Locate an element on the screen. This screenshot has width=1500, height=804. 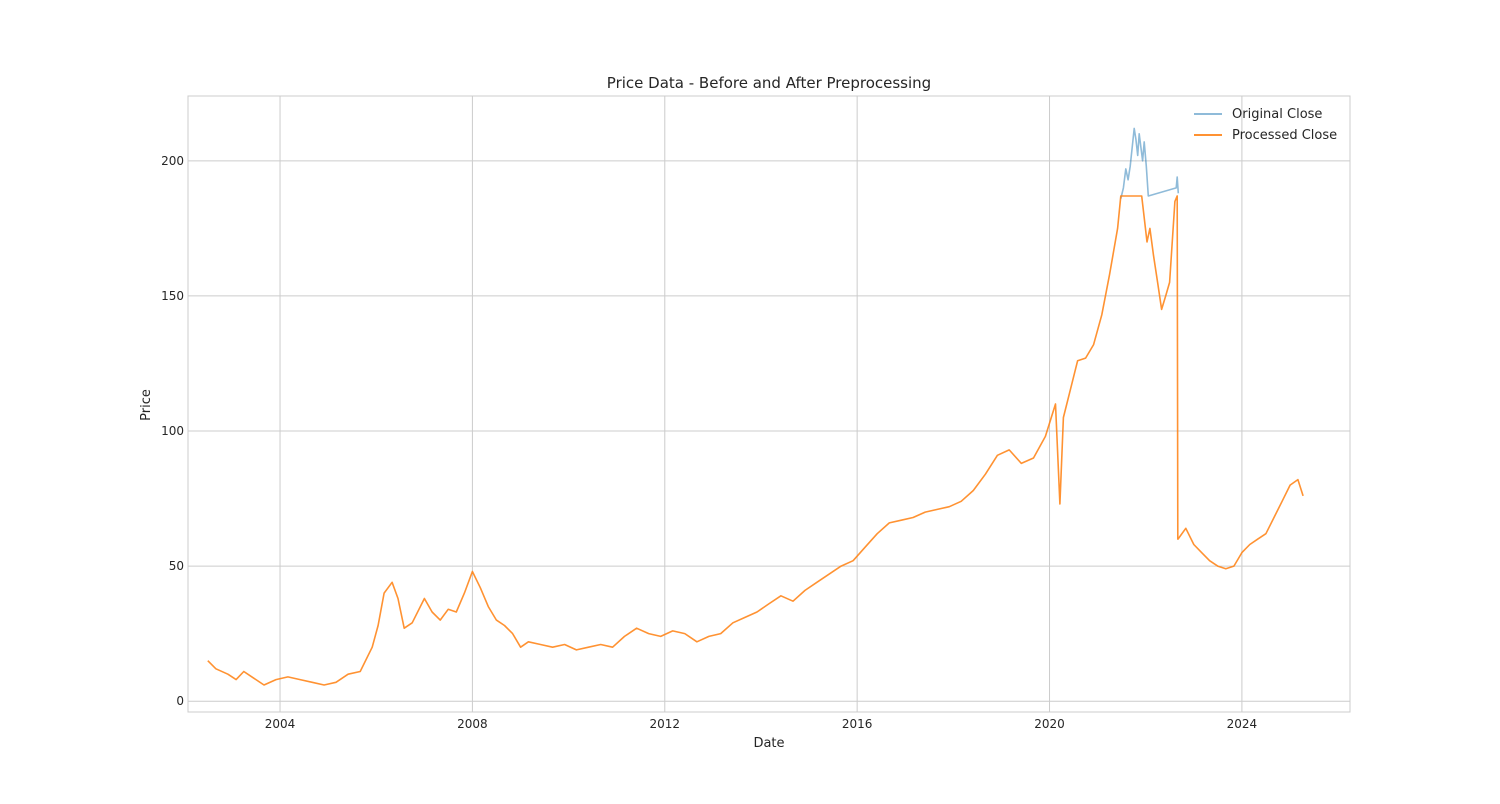
y-tick-labels: 0 50 100 150 200 is located at coordinates (172, 431).